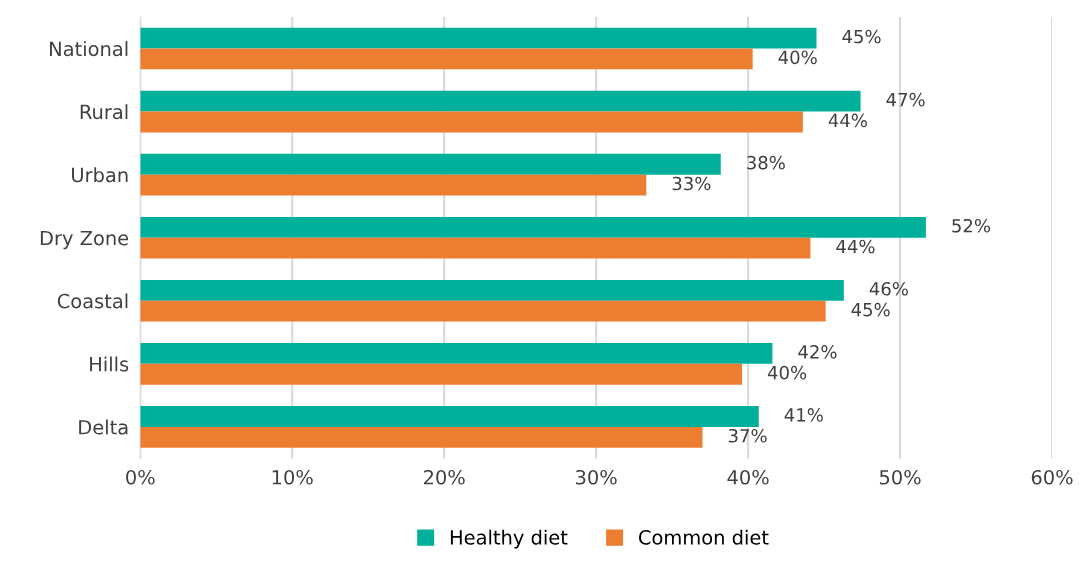 This screenshot has height=566, width=1079. Describe the element at coordinates (971, 225) in the screenshot. I see `data-label: 52%` at that location.